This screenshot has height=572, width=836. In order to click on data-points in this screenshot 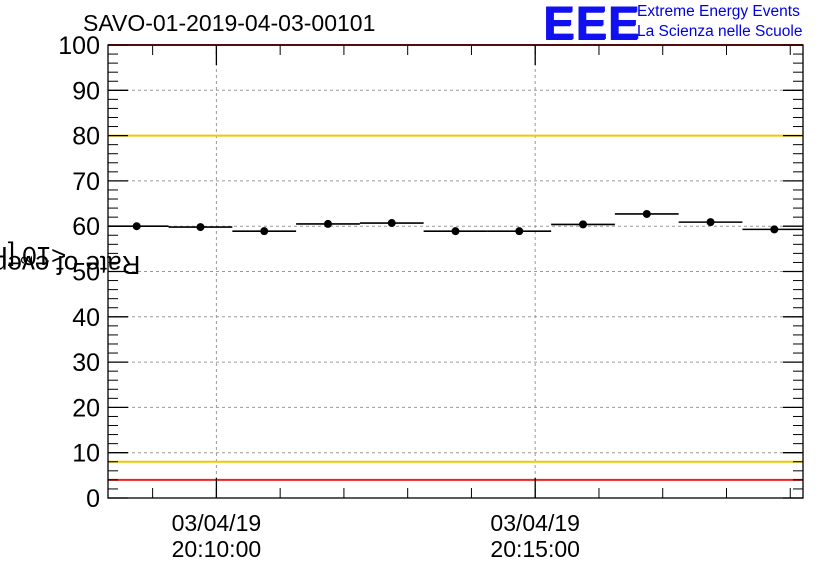, I will do `click(455, 222)`.